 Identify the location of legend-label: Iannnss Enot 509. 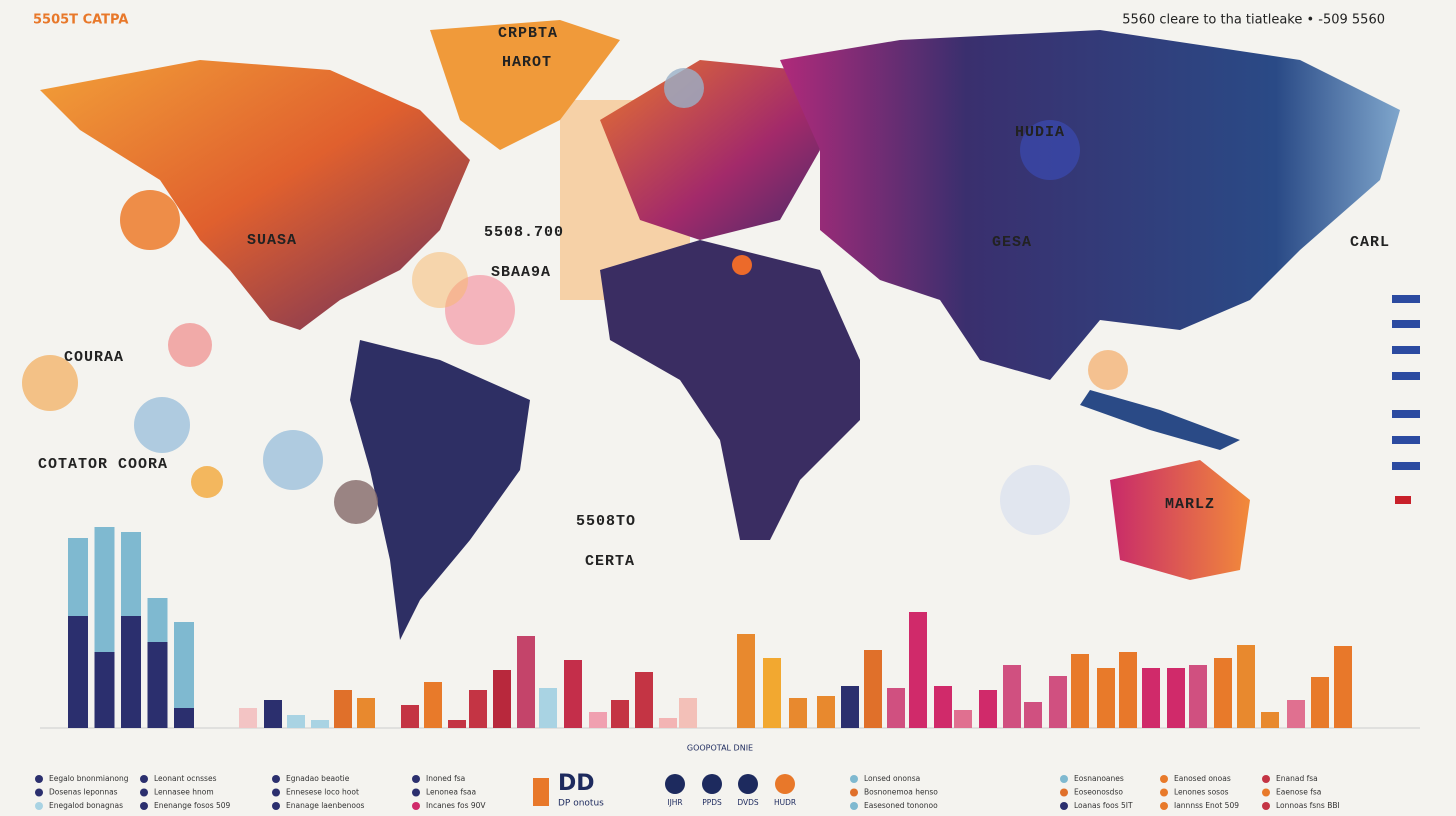
(1206, 805).